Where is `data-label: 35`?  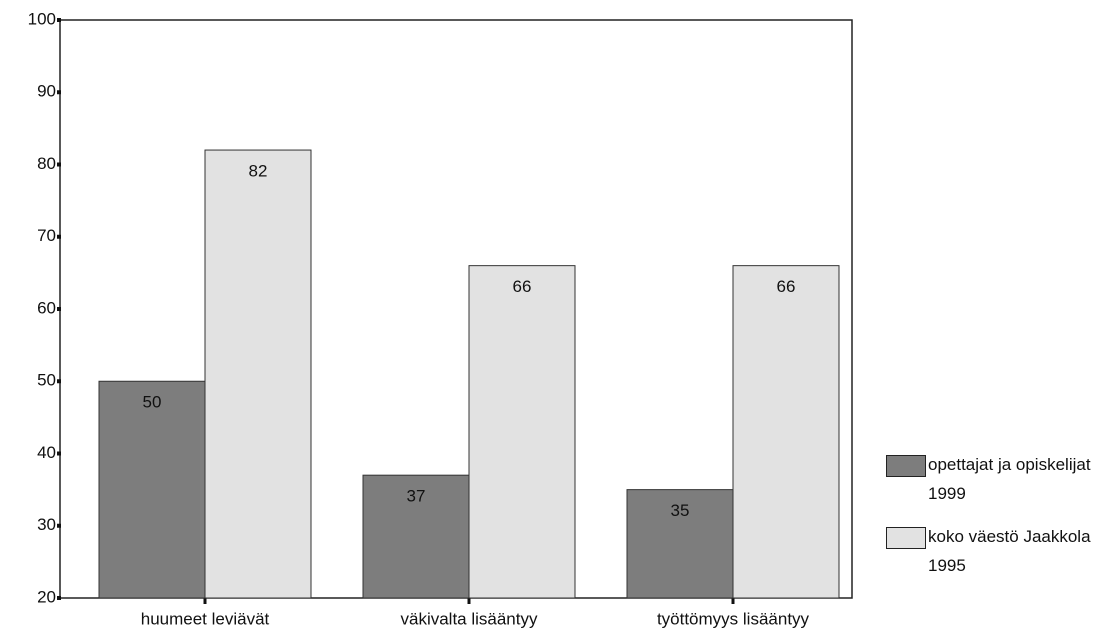 data-label: 35 is located at coordinates (680, 510).